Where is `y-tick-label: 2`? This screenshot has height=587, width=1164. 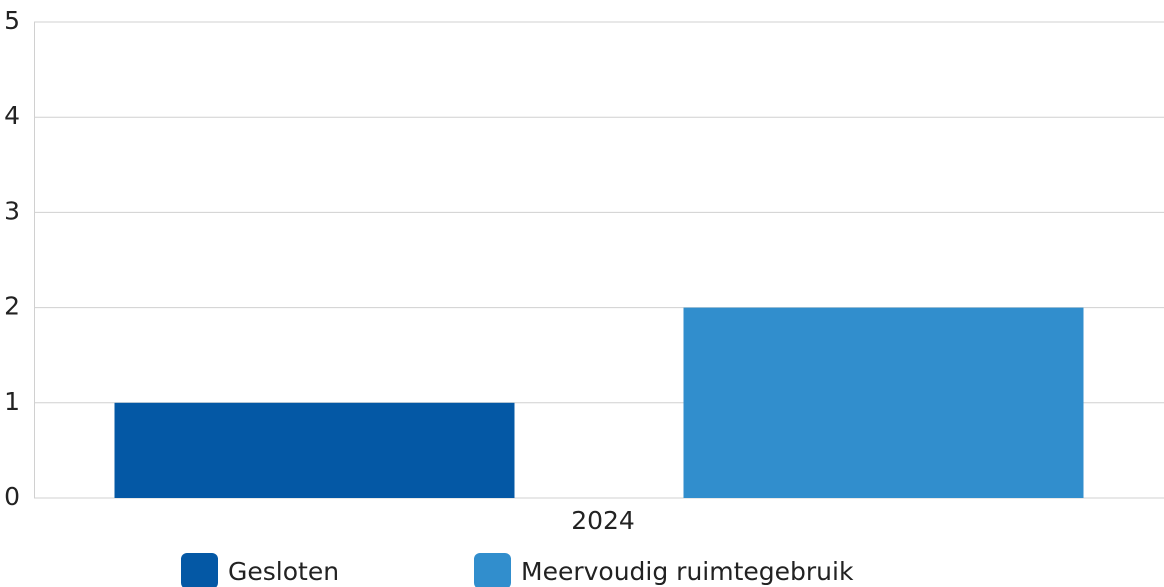 y-tick-label: 2 is located at coordinates (12, 306).